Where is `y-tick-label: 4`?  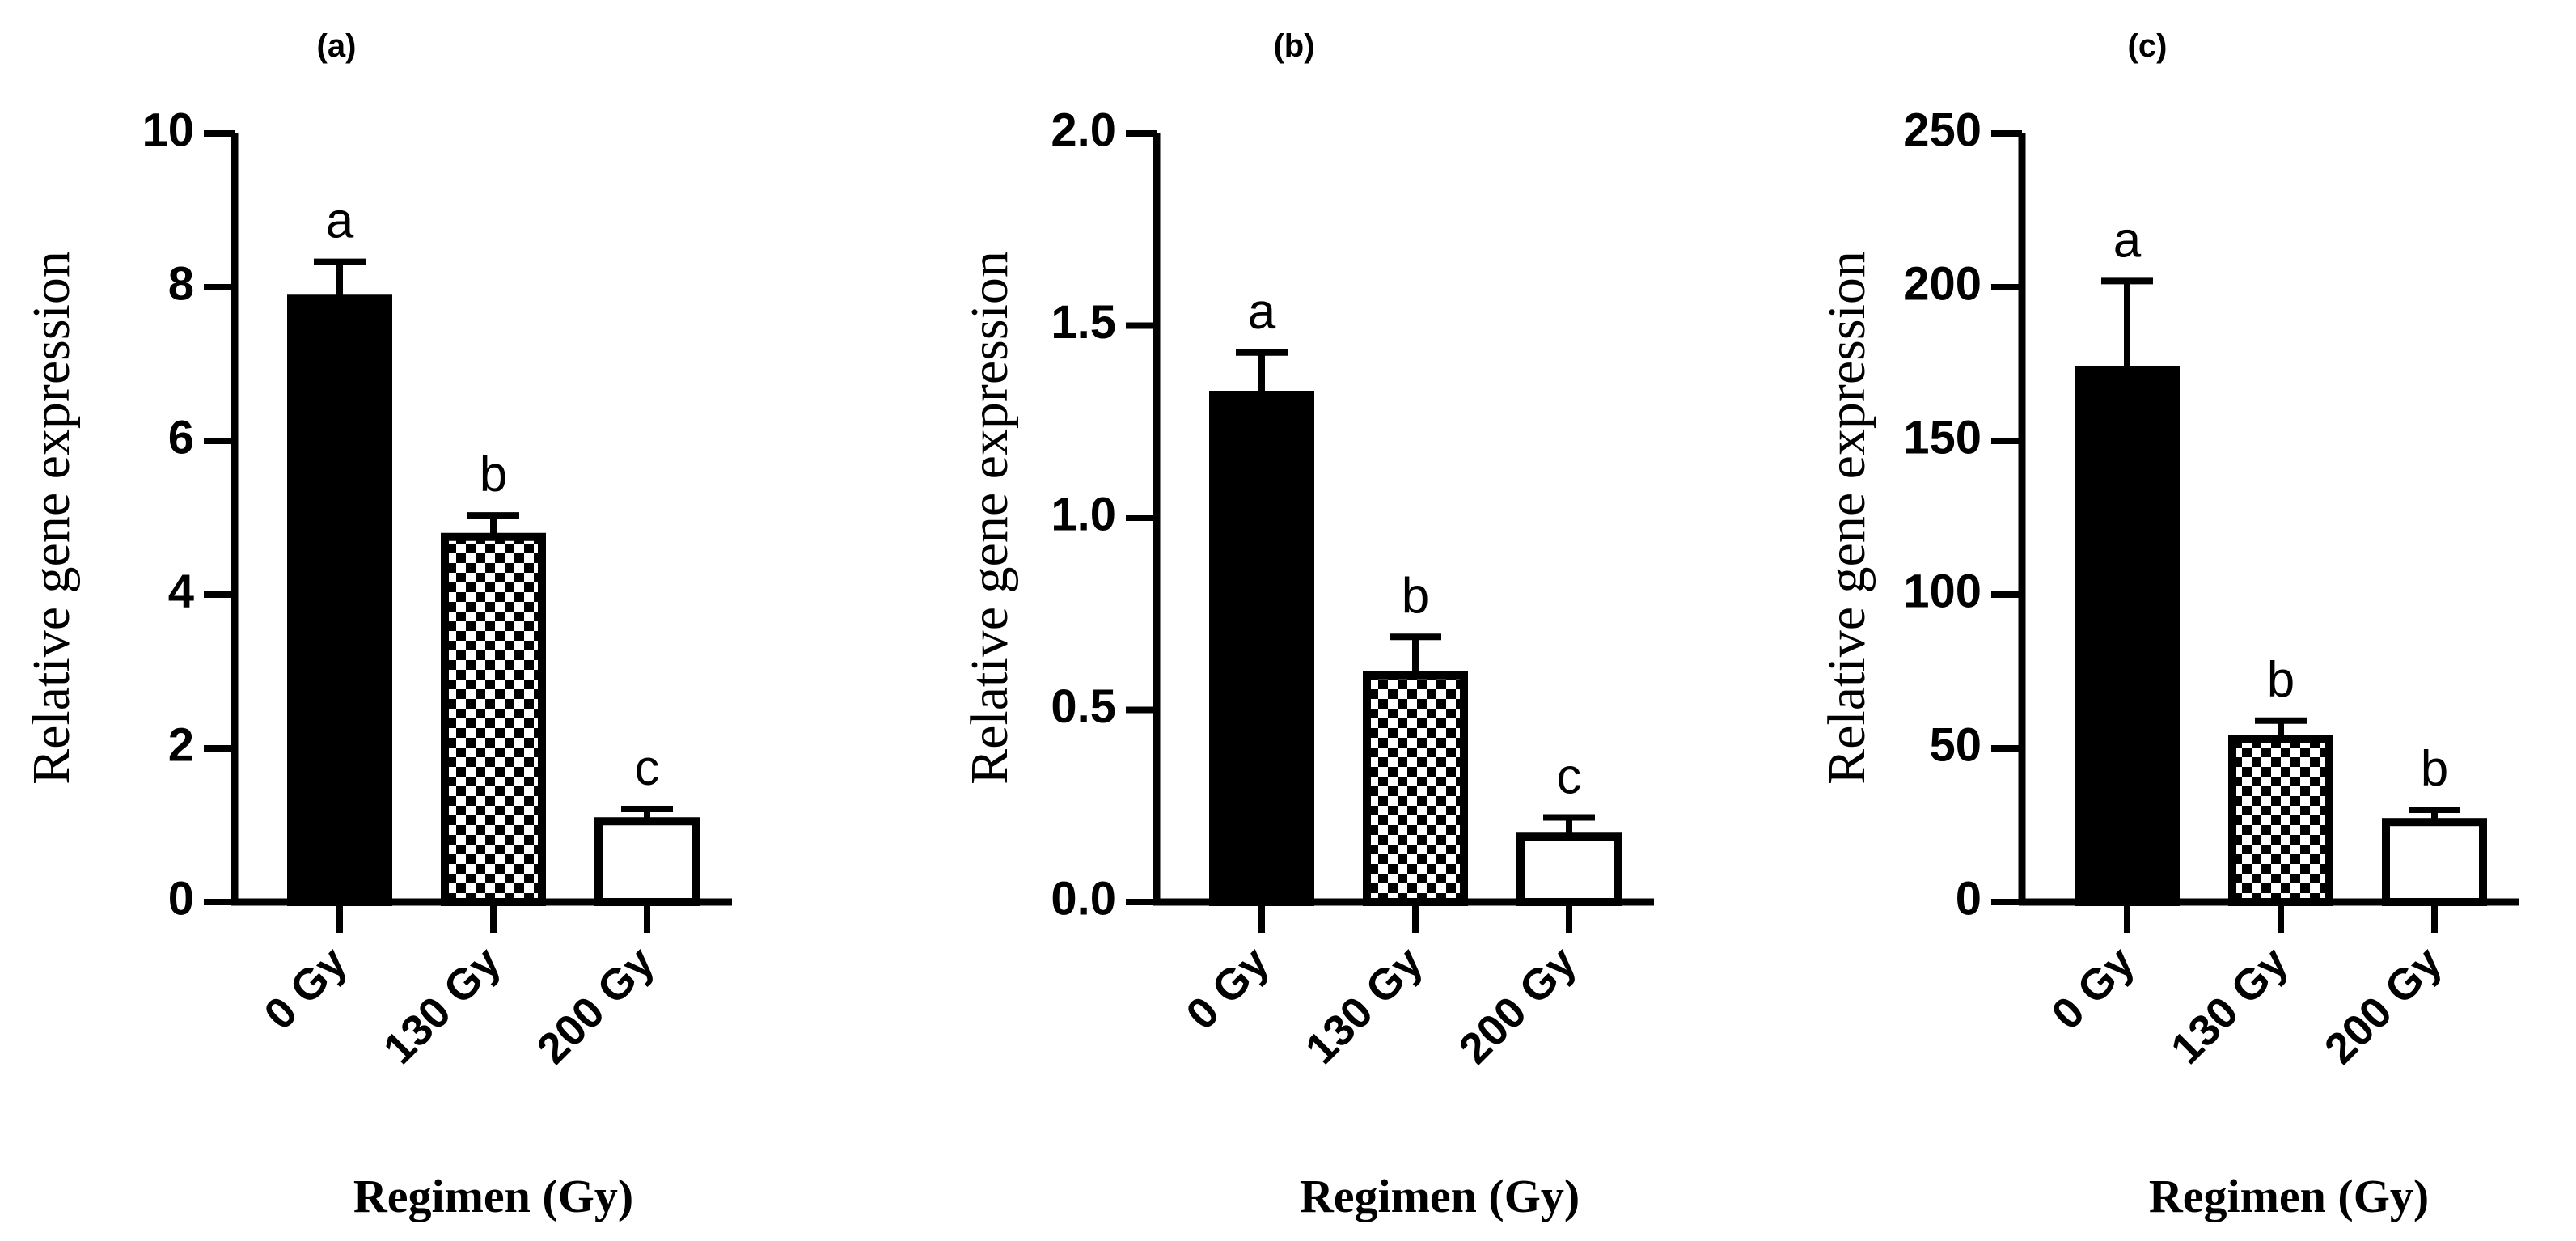 y-tick-label: 4 is located at coordinates (181, 591).